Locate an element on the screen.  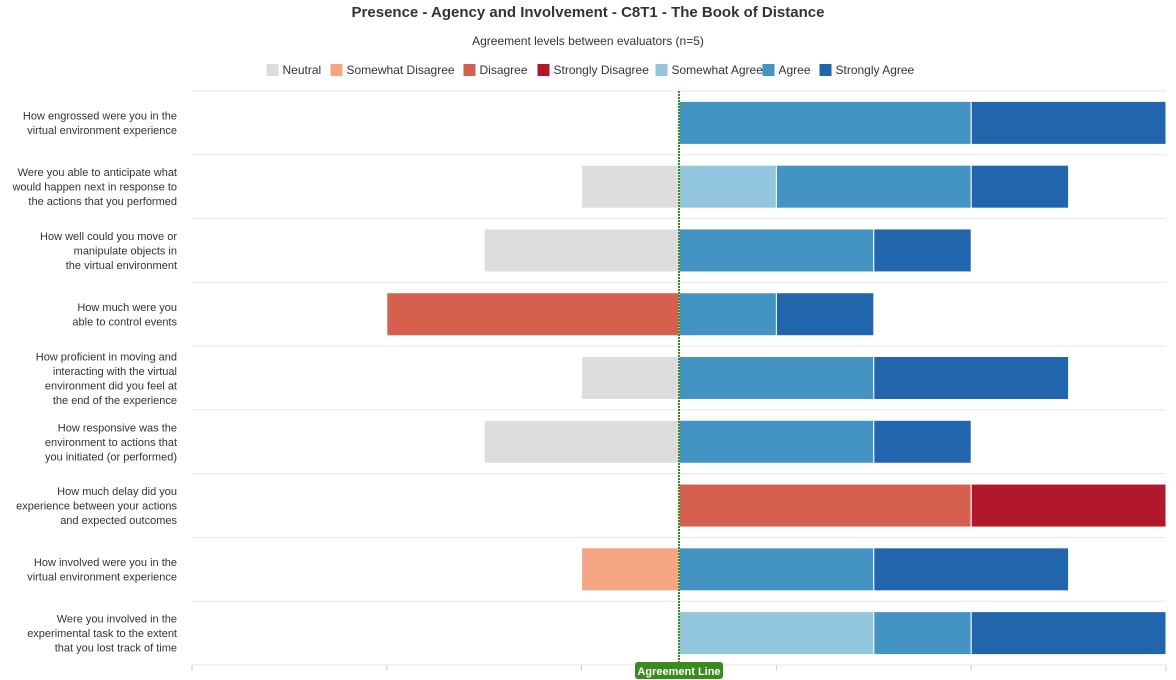
legend-item: Somewhat Agree is located at coordinates (709, 70).